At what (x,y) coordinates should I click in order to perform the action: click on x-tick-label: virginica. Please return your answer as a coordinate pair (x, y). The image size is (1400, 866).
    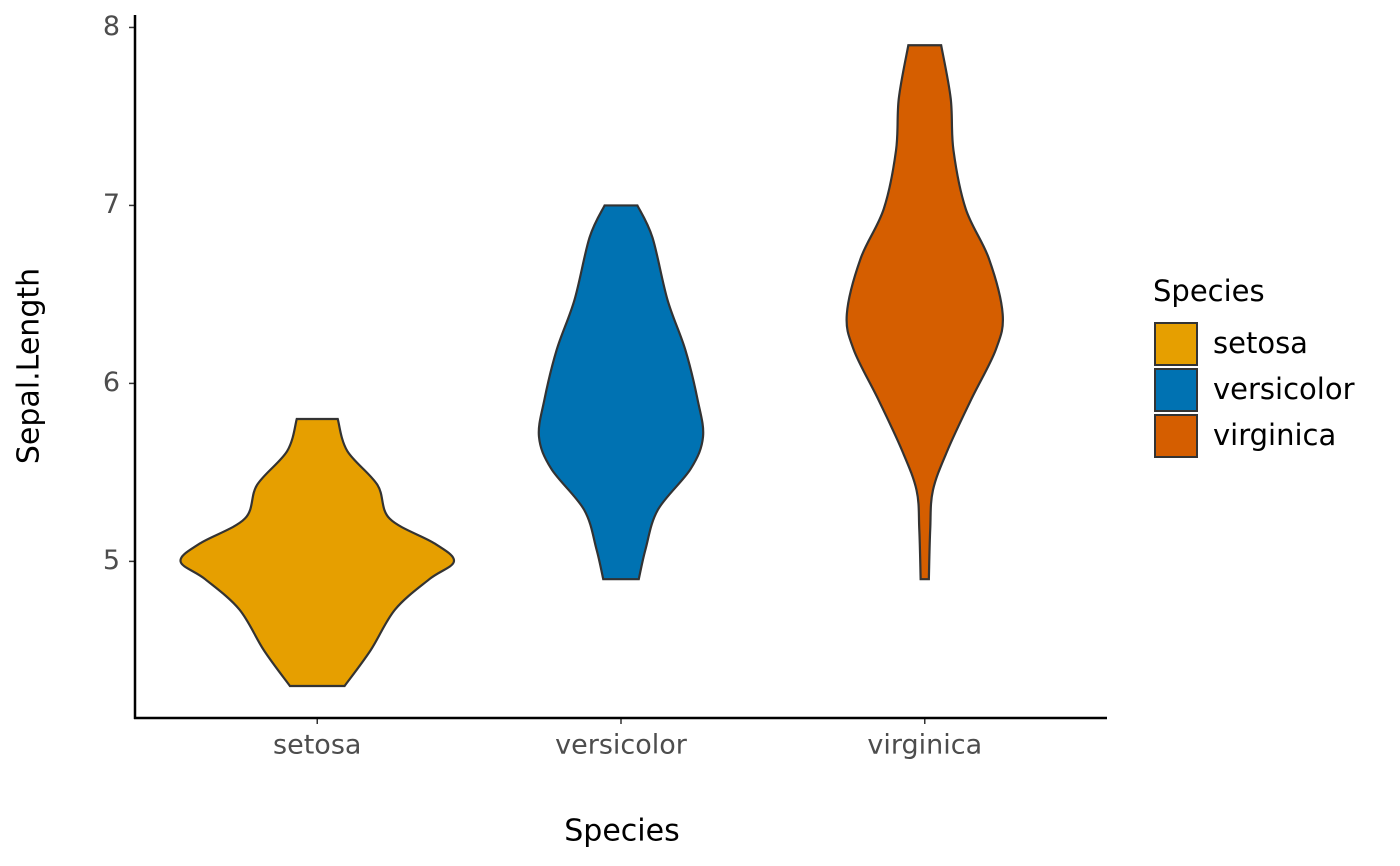
    Looking at the image, I should click on (924, 745).